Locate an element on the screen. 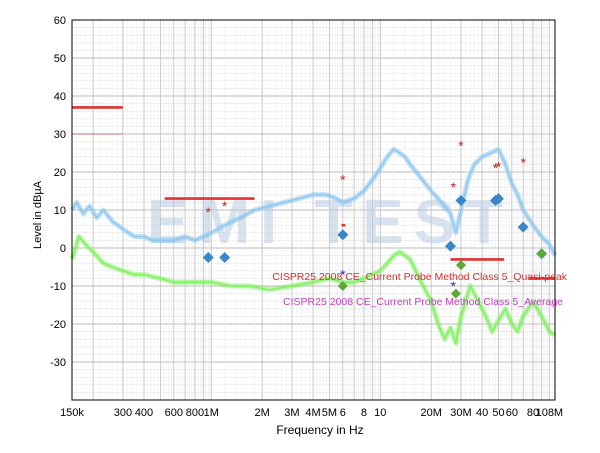 This screenshot has height=453, width=600. y-axis-label: Level in dBµA is located at coordinates (38, 214).